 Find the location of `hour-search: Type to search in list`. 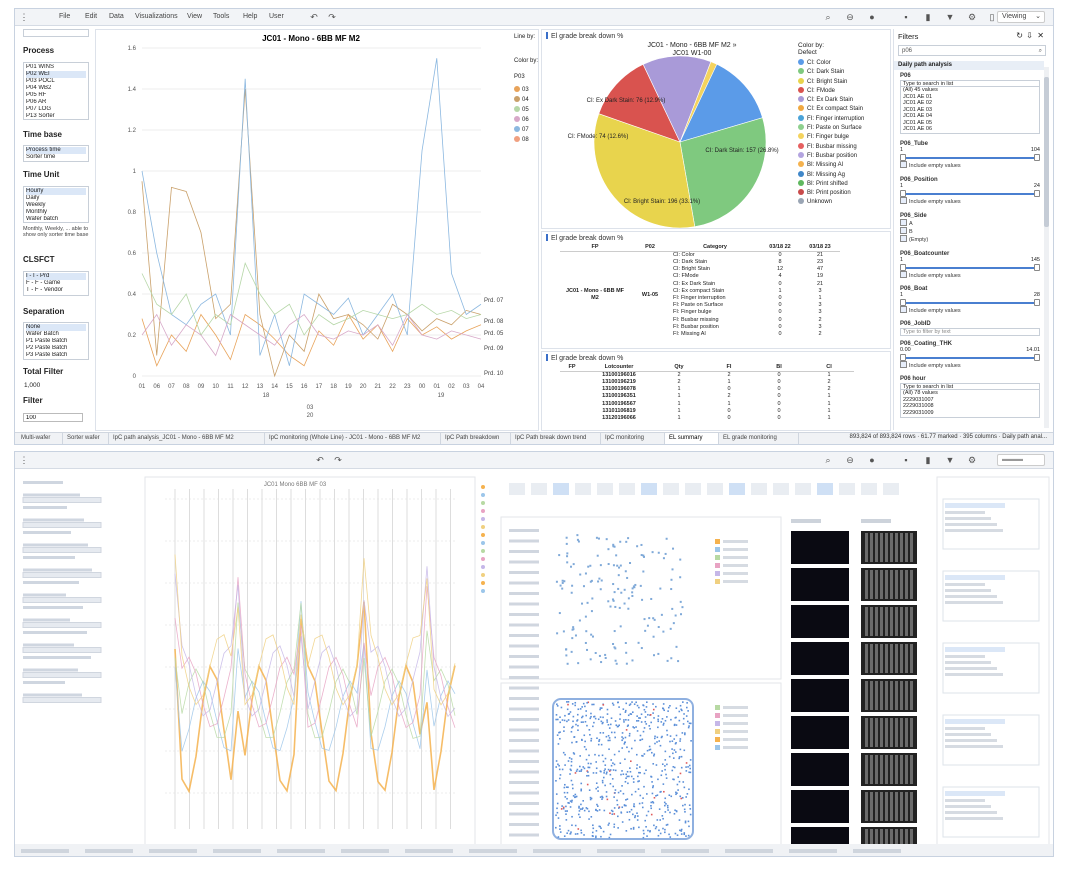

hour-search: Type to search in list is located at coordinates (970, 386).